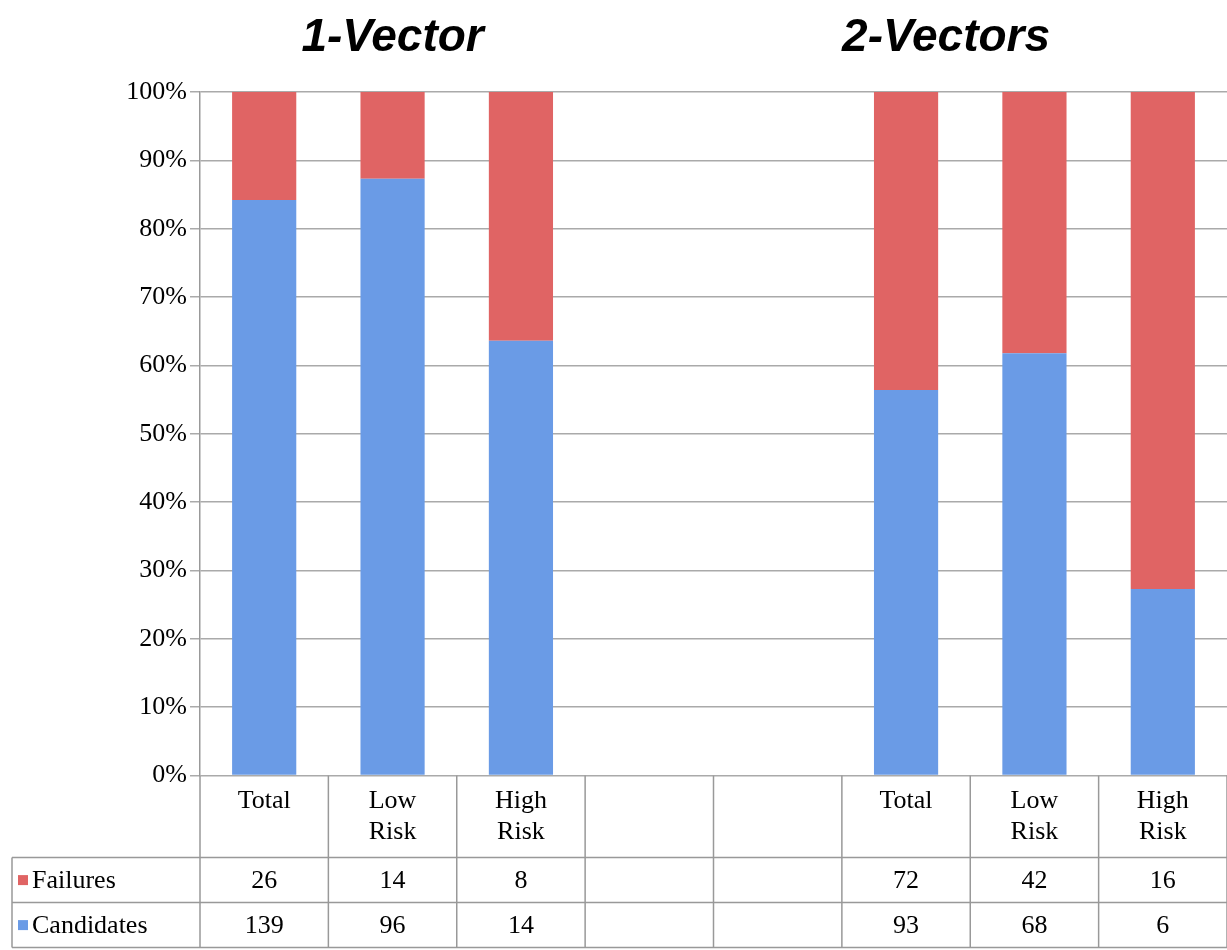  I want to click on y-tick-label: 70%, so click(163, 295).